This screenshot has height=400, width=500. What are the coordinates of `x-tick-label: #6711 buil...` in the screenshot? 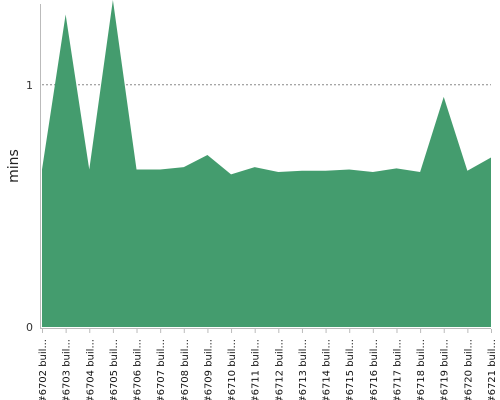 It's located at (256, 369).